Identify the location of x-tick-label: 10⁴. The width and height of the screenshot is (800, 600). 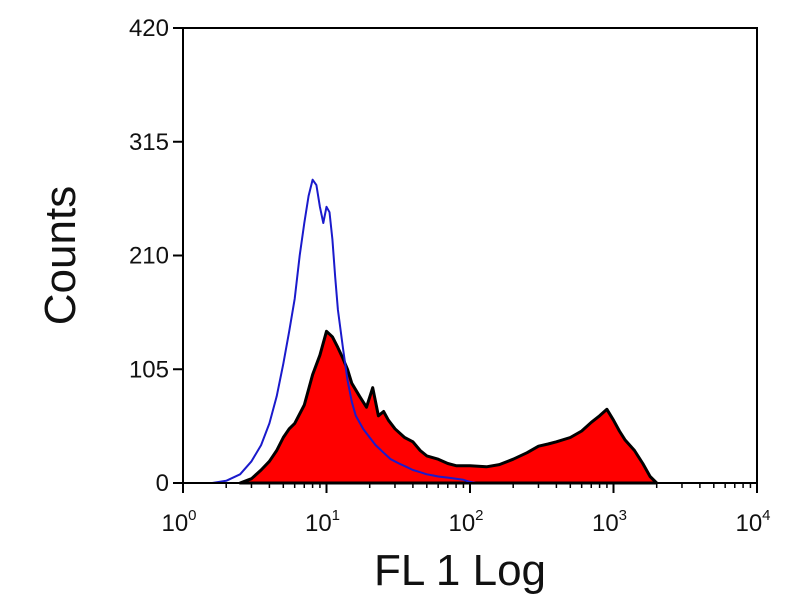
(752, 522).